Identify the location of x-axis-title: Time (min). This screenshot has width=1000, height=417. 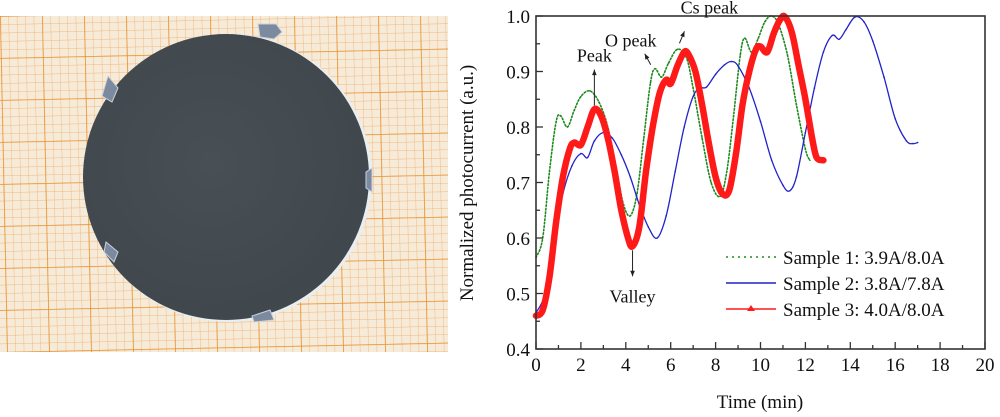
(760, 402).